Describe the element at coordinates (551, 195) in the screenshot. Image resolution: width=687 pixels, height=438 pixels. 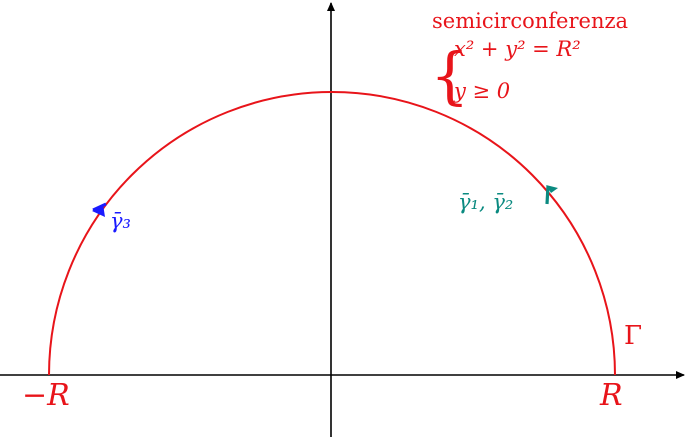
I see `gamma12-arrow-icon` at that location.